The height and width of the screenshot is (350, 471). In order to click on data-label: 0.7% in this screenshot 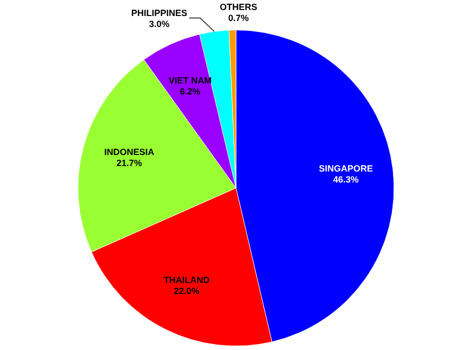, I will do `click(238, 18)`.